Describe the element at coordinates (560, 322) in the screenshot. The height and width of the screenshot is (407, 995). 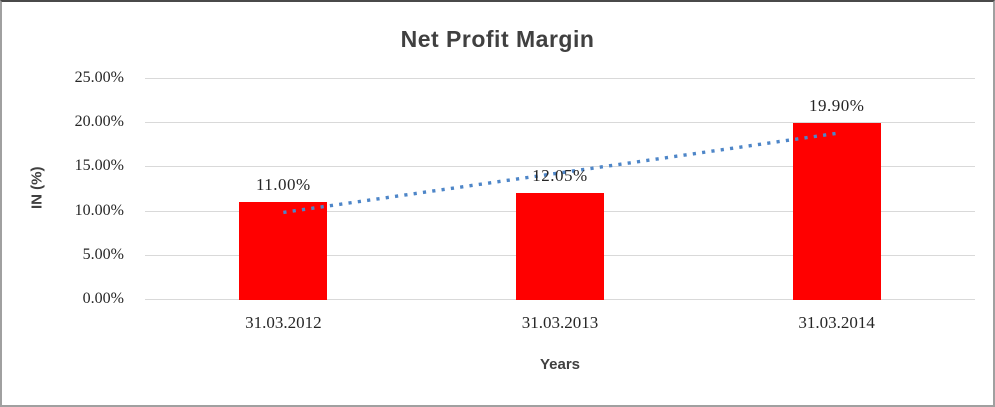
I see `x-tick-label: 31.03.2013` at that location.